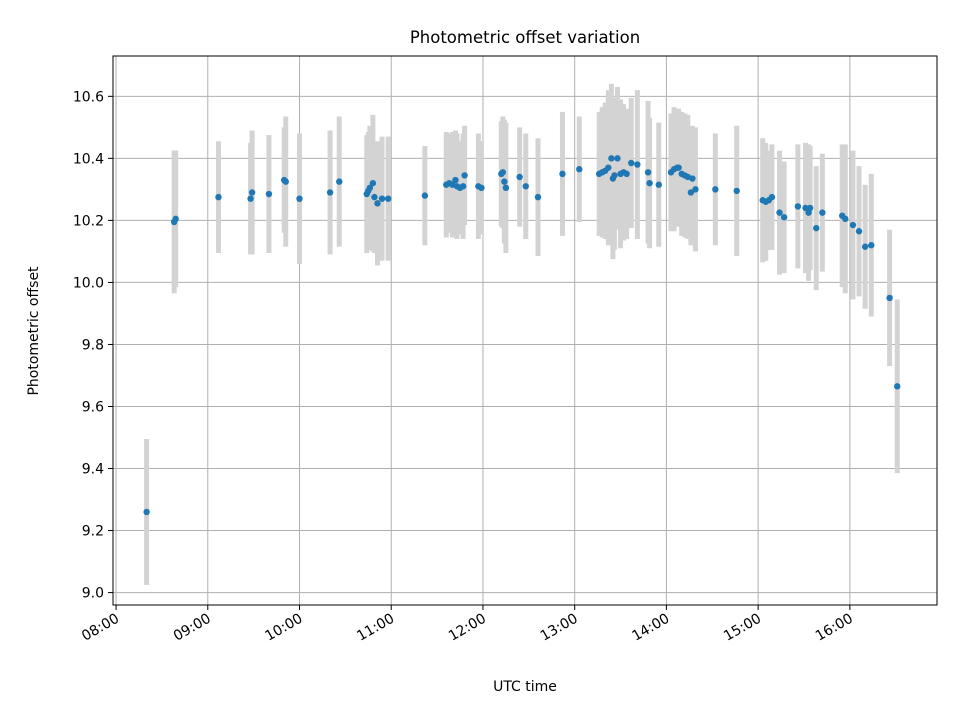  I want to click on y-tick-label: 9.8, so click(93, 345).